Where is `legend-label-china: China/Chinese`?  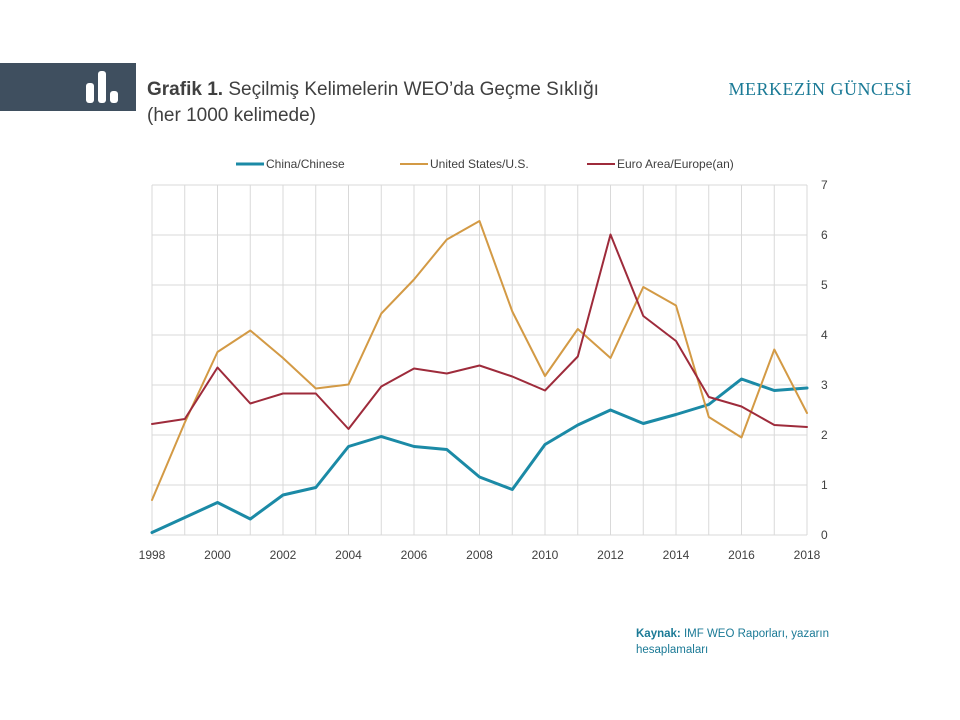
legend-label-china: China/Chinese is located at coordinates (305, 164).